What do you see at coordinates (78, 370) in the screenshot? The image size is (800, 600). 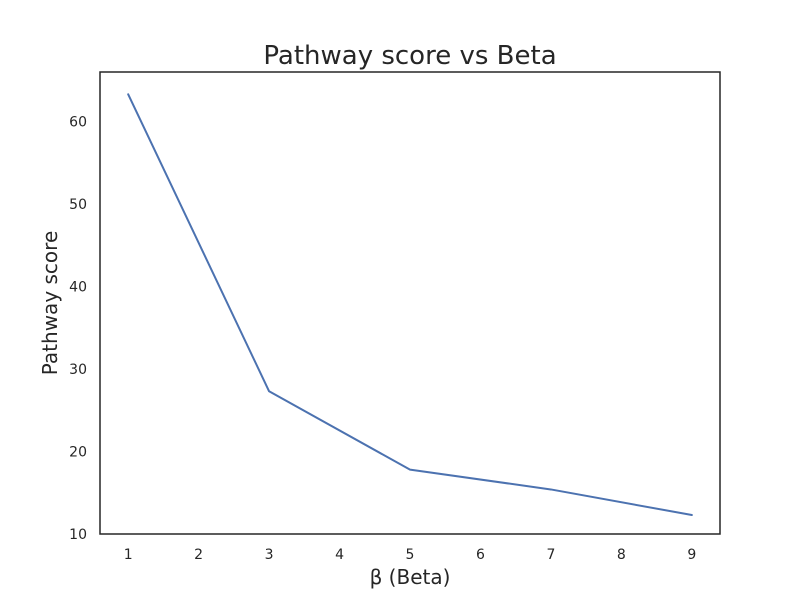 I see `y-tick-label: 30` at bounding box center [78, 370].